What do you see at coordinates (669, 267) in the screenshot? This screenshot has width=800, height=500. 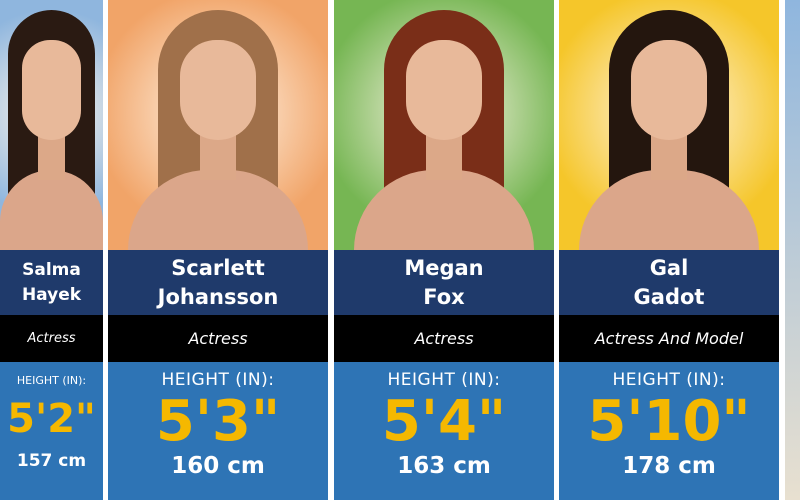 I see `first-name: Gal` at bounding box center [669, 267].